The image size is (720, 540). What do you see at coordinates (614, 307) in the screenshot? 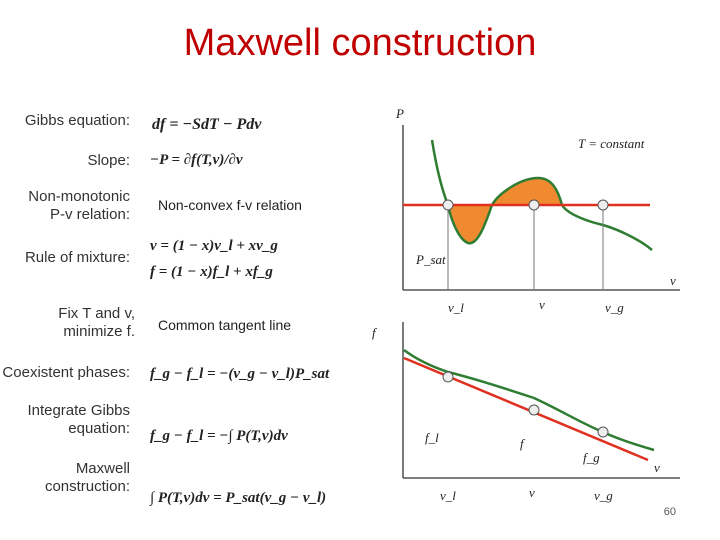
I see `top-tick-vg: v_g` at bounding box center [614, 307].